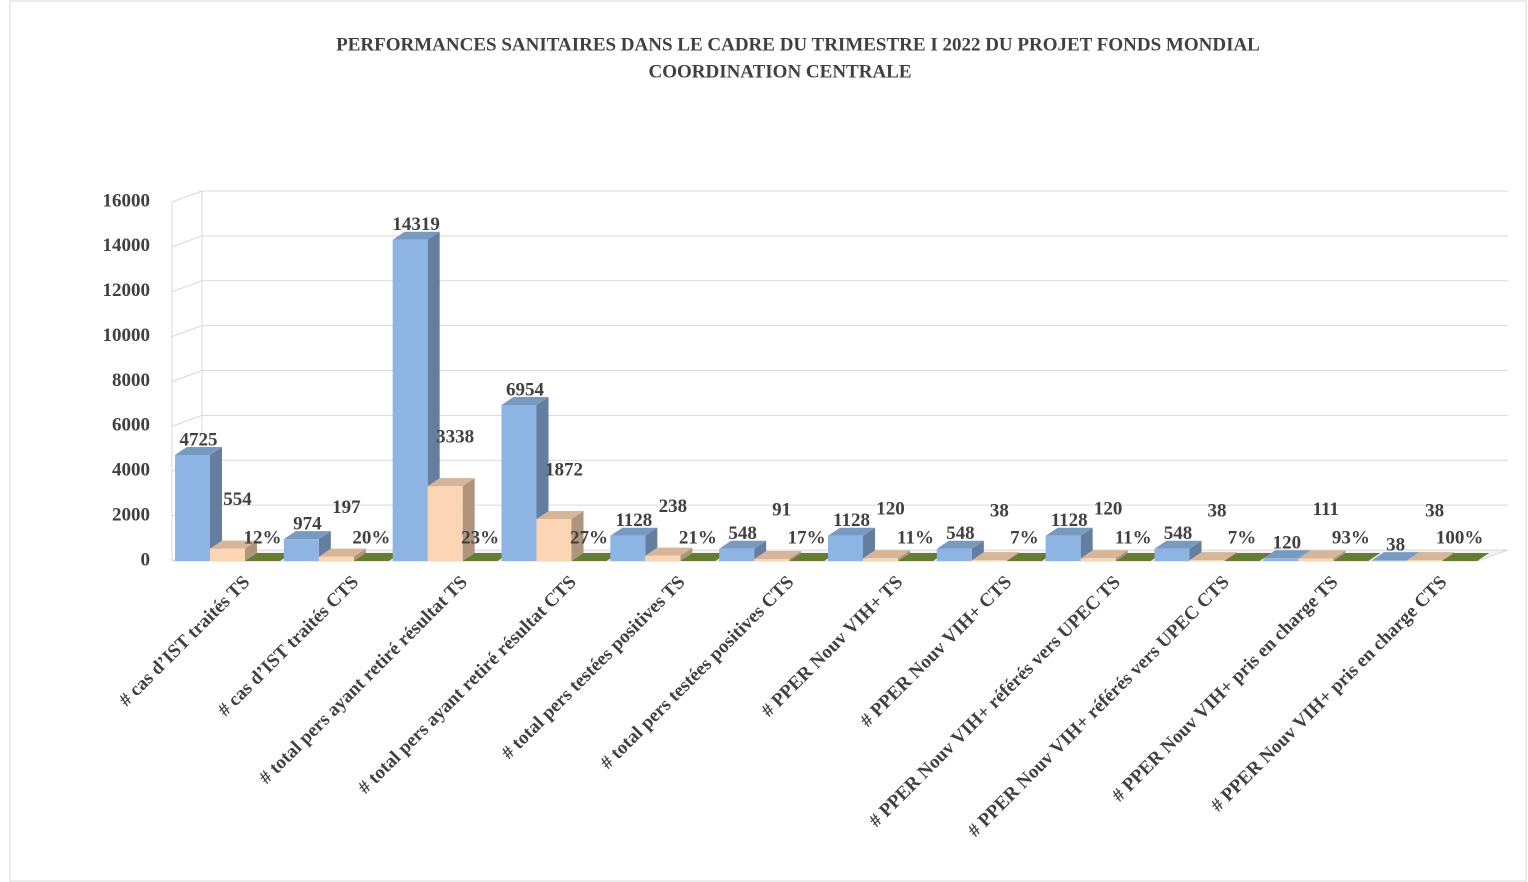  Describe the element at coordinates (890, 509) in the screenshot. I see `data-label: 120` at that location.